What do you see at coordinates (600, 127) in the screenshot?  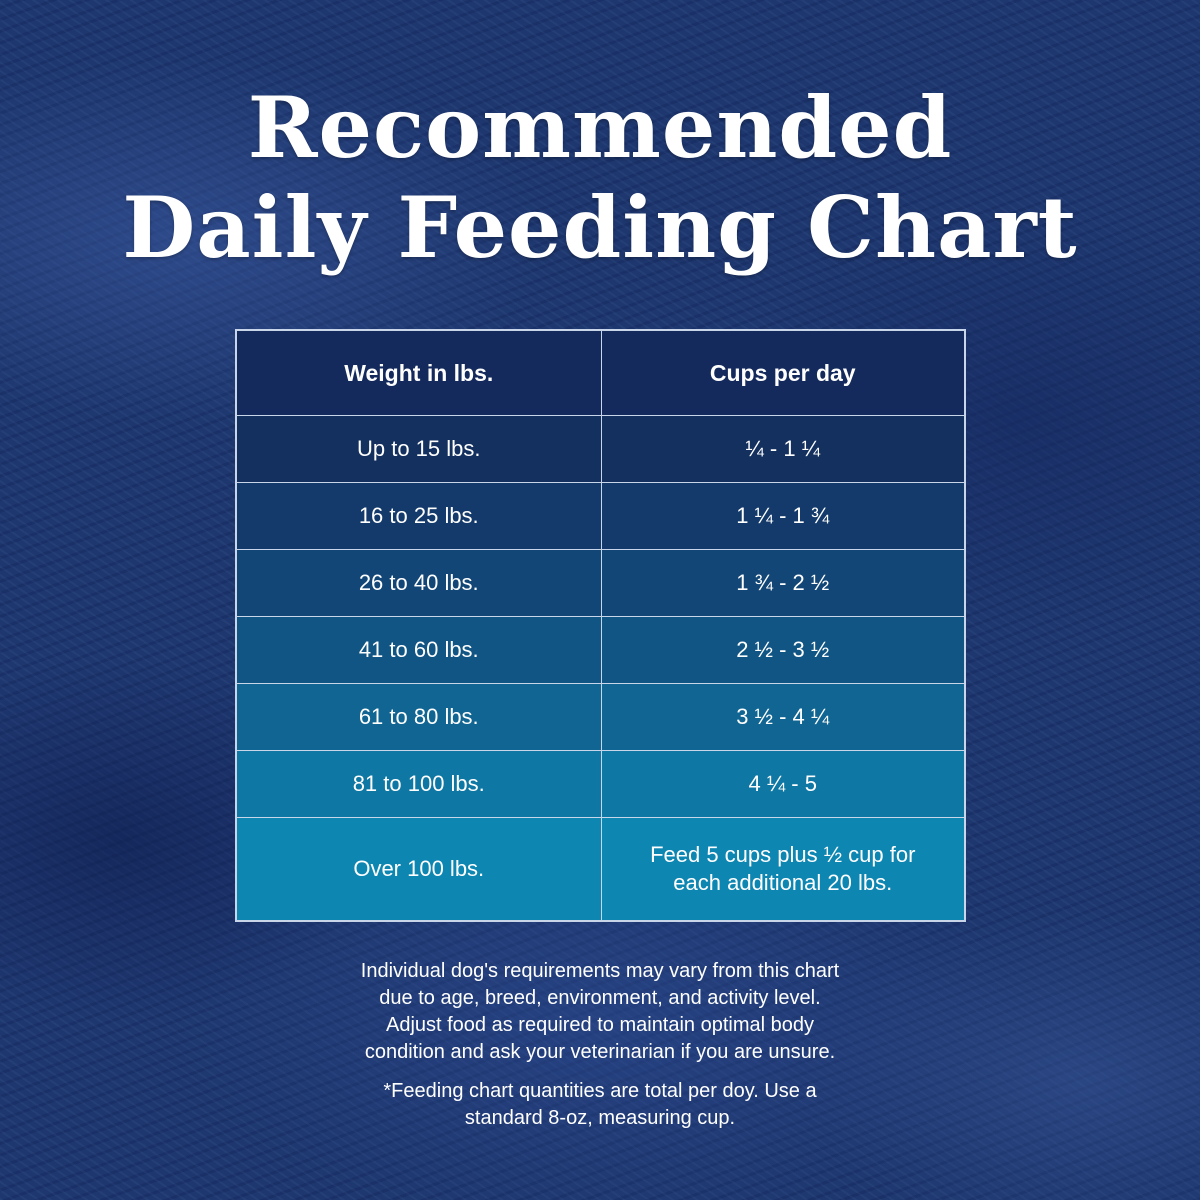 I see `title-line-1: Recommended` at bounding box center [600, 127].